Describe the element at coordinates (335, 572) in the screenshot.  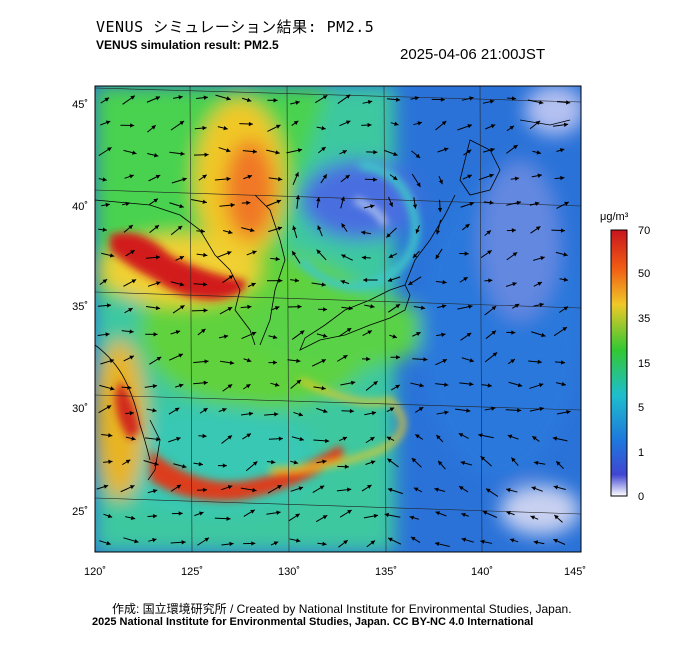
I see `longitude-axis: 120˚ 125˚ 130˚ 135˚ 140˚ 145˚` at that location.